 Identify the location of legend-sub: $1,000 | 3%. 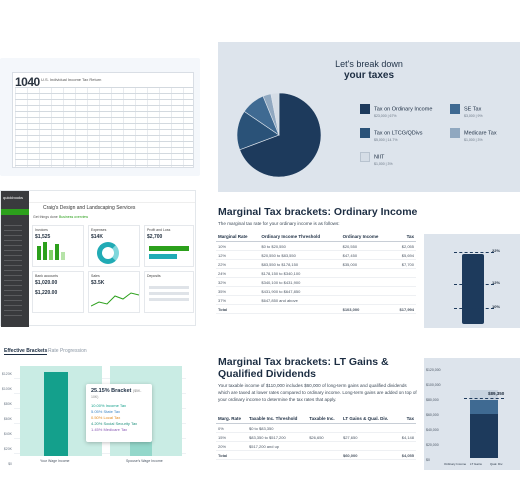
(383, 164).